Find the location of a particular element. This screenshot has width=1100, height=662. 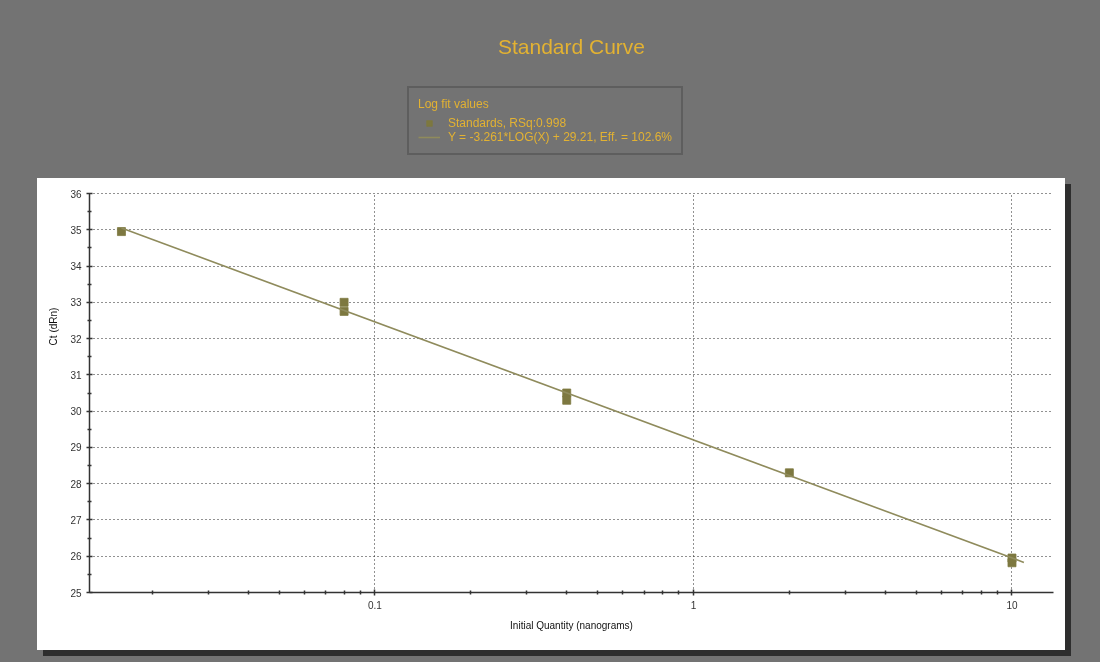

y-tick-label: 28 is located at coordinates (76, 484).